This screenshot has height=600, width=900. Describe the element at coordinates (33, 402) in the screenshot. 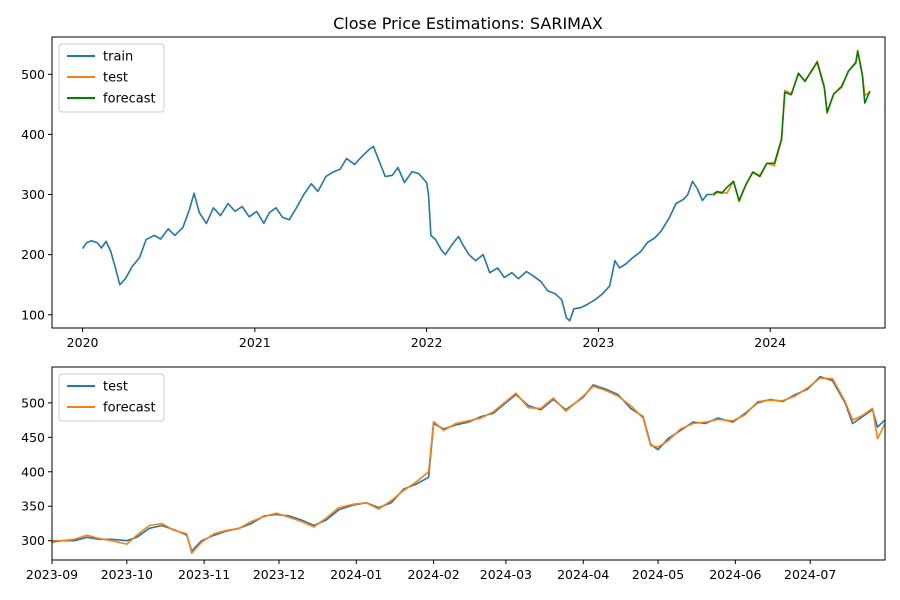

I see `bottom-chart-y-tick-label: 500` at that location.